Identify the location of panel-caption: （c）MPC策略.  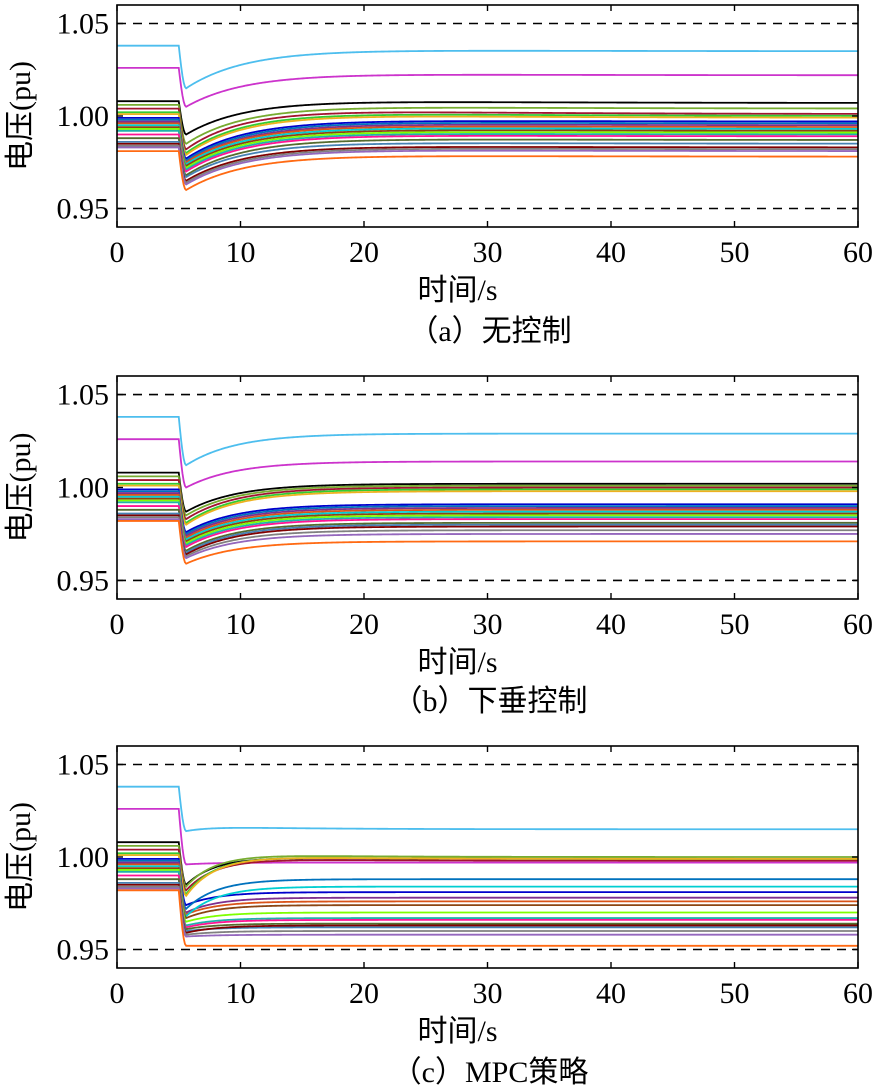
(490, 1072).